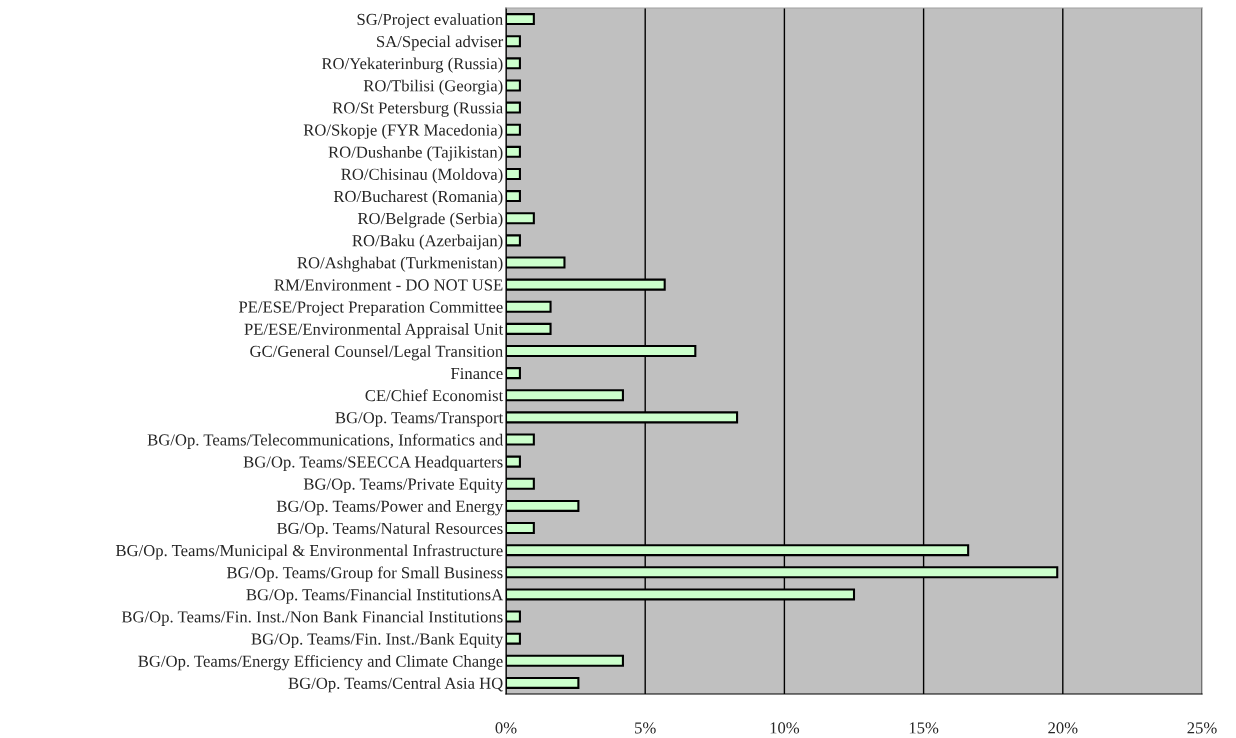 The width and height of the screenshot is (1236, 738). What do you see at coordinates (1063, 728) in the screenshot?
I see `x-tick-label: 20%` at bounding box center [1063, 728].